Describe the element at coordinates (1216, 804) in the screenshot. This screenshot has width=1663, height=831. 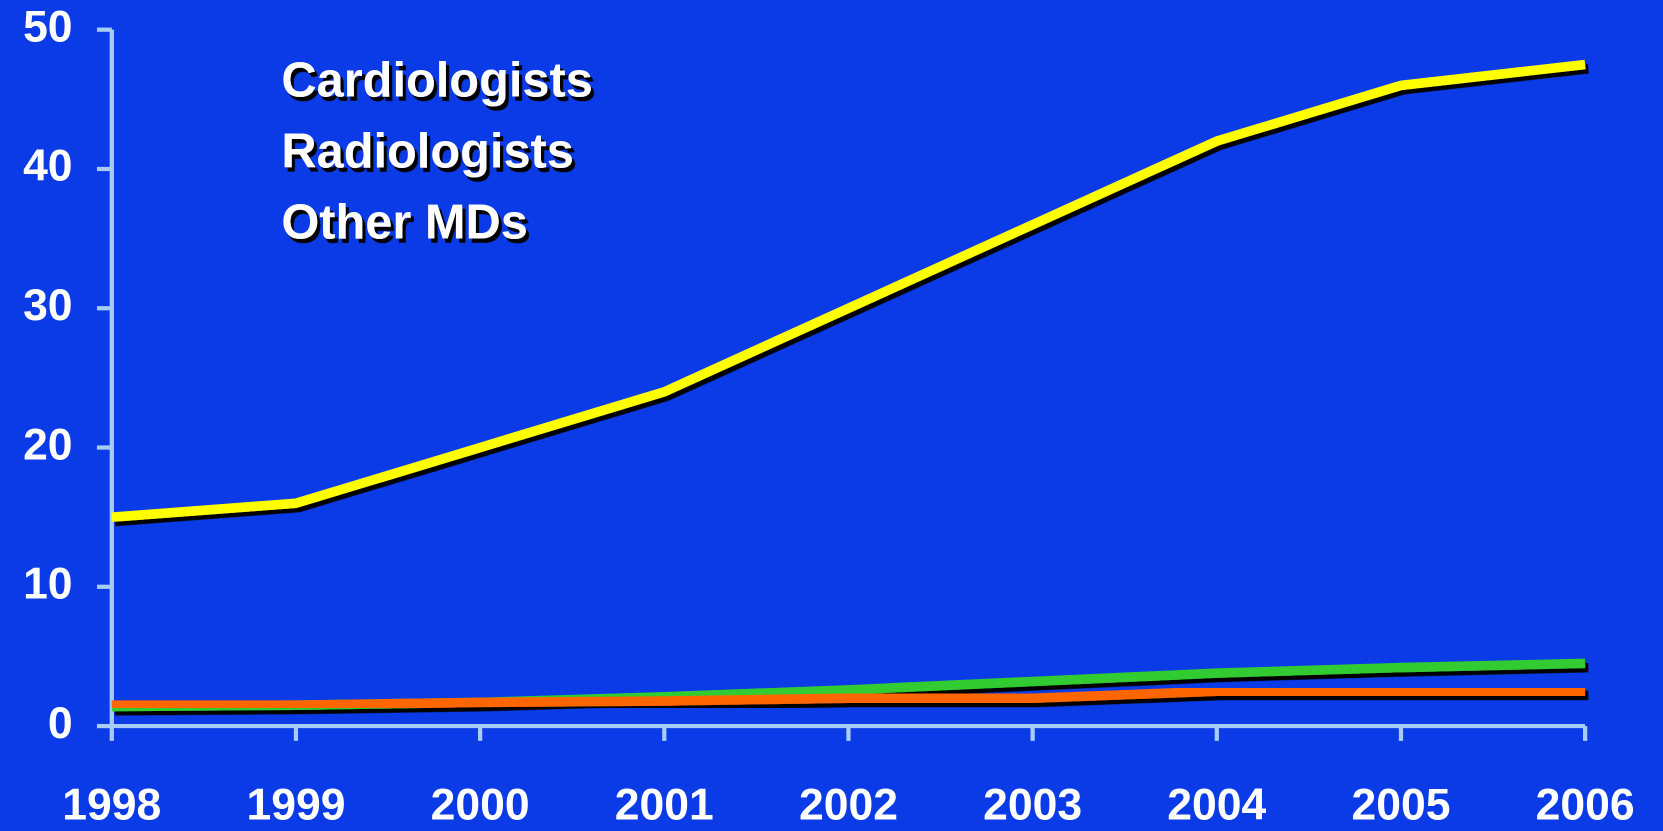
I see `x-tick-label: 2004` at that location.